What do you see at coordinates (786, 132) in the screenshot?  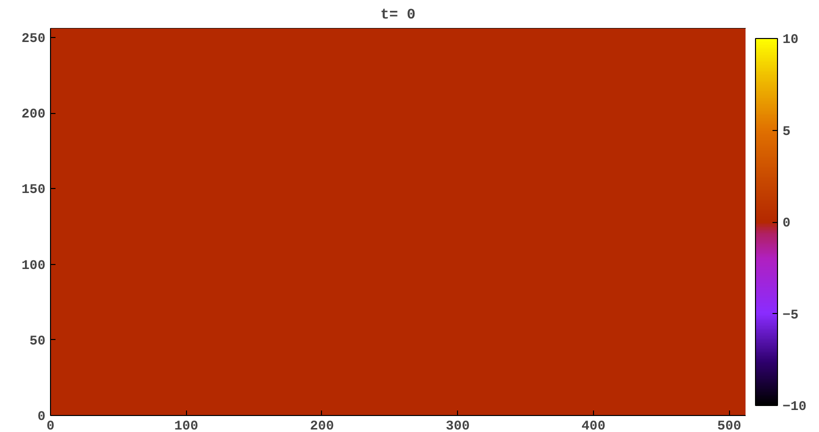 I see `color-bar-label: 5` at bounding box center [786, 132].